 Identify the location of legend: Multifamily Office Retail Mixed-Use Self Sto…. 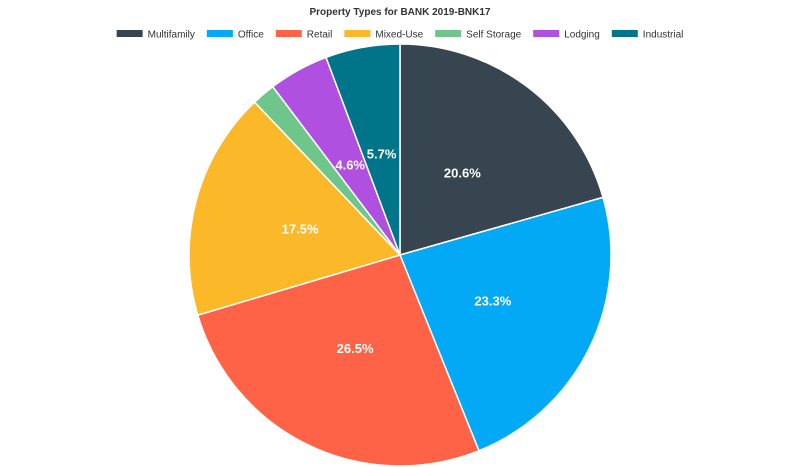
(400, 35).